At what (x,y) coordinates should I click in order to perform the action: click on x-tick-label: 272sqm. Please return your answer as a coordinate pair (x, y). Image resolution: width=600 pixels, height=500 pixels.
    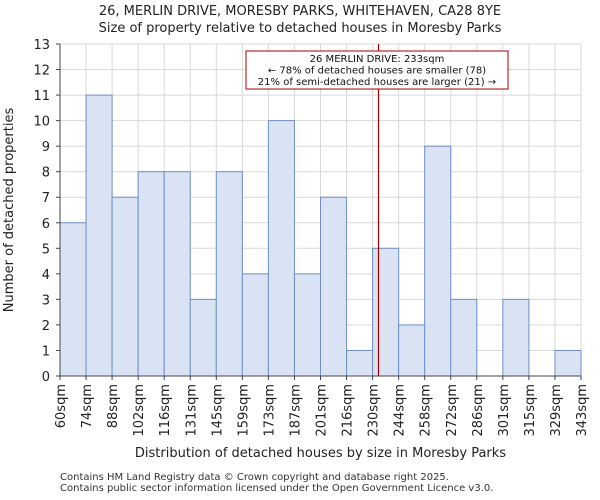
    Looking at the image, I should click on (452, 410).